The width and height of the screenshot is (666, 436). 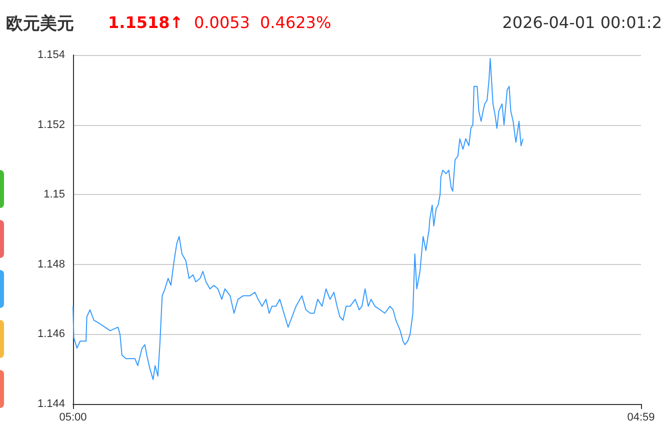 I want to click on text: 0.4623%, so click(x=296, y=22).